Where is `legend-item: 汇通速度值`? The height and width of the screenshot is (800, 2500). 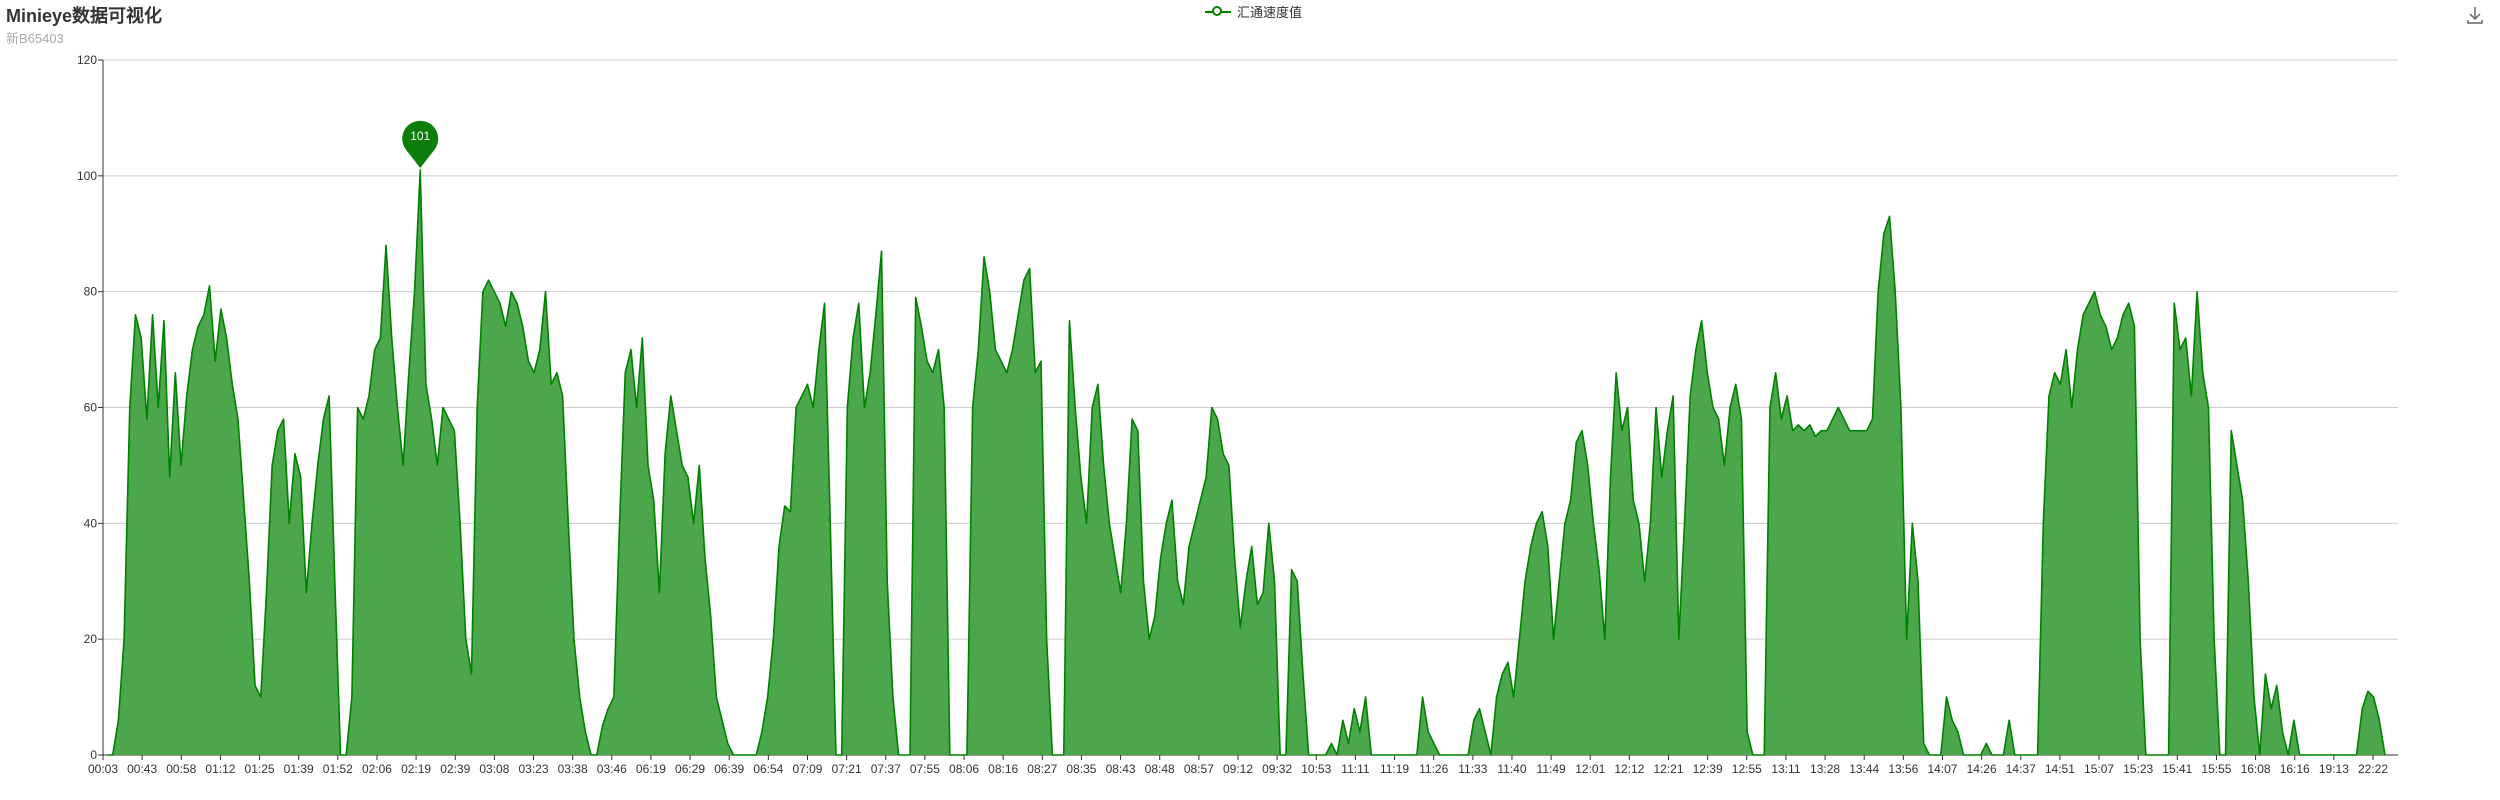
legend-item: 汇通速度值 is located at coordinates (1253, 11).